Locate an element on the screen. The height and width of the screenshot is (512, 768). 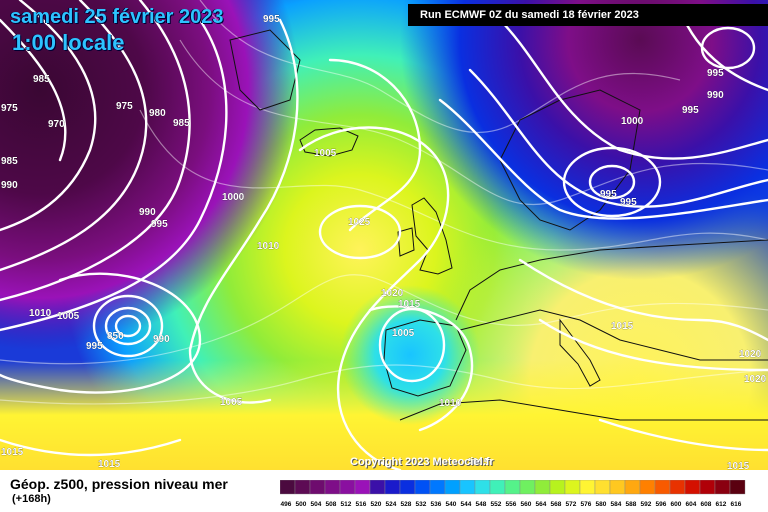
isobar-label: 980 is located at coordinates (157, 113).